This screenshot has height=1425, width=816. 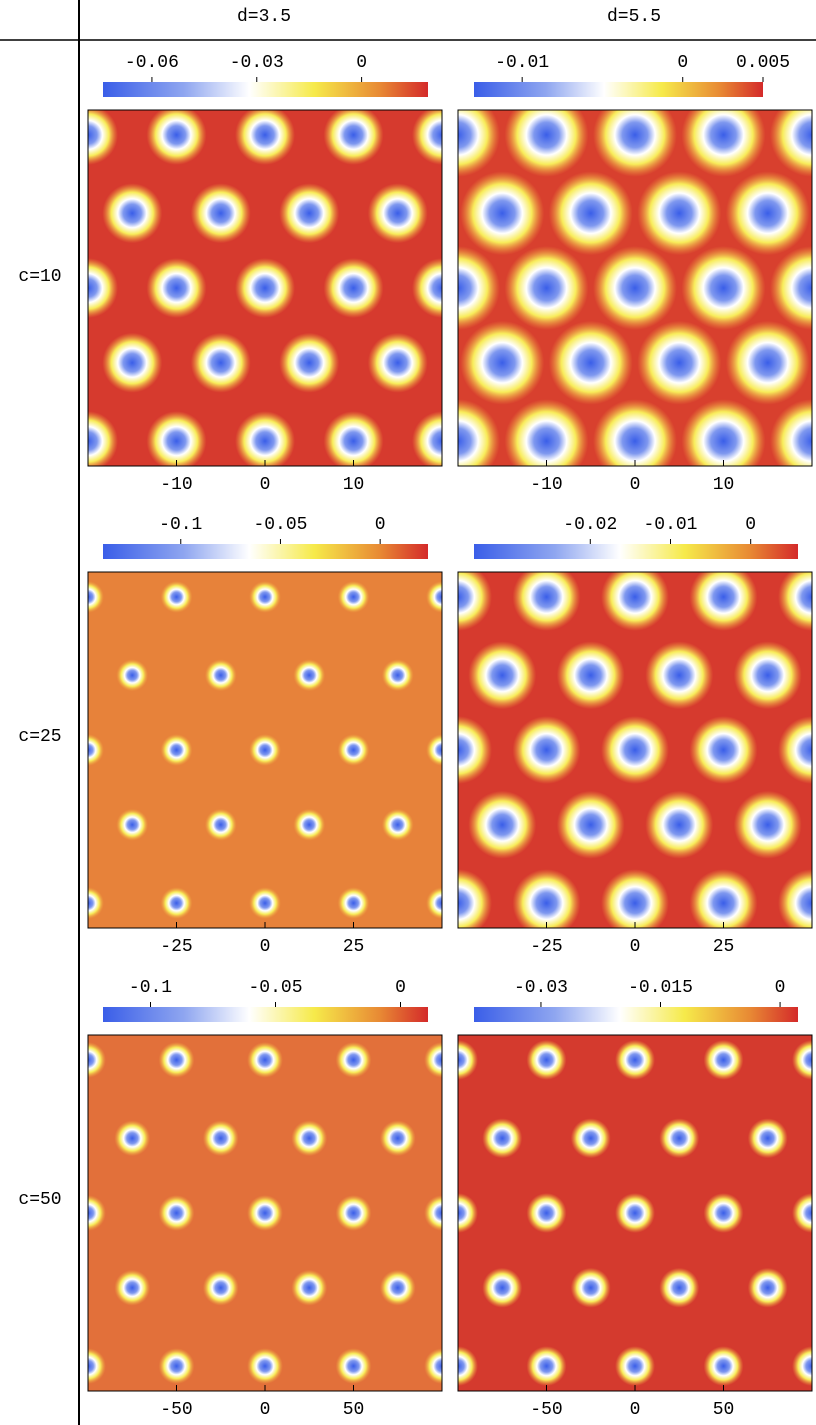 I want to click on colorbar-tick-label: -0.03, so click(x=257, y=63).